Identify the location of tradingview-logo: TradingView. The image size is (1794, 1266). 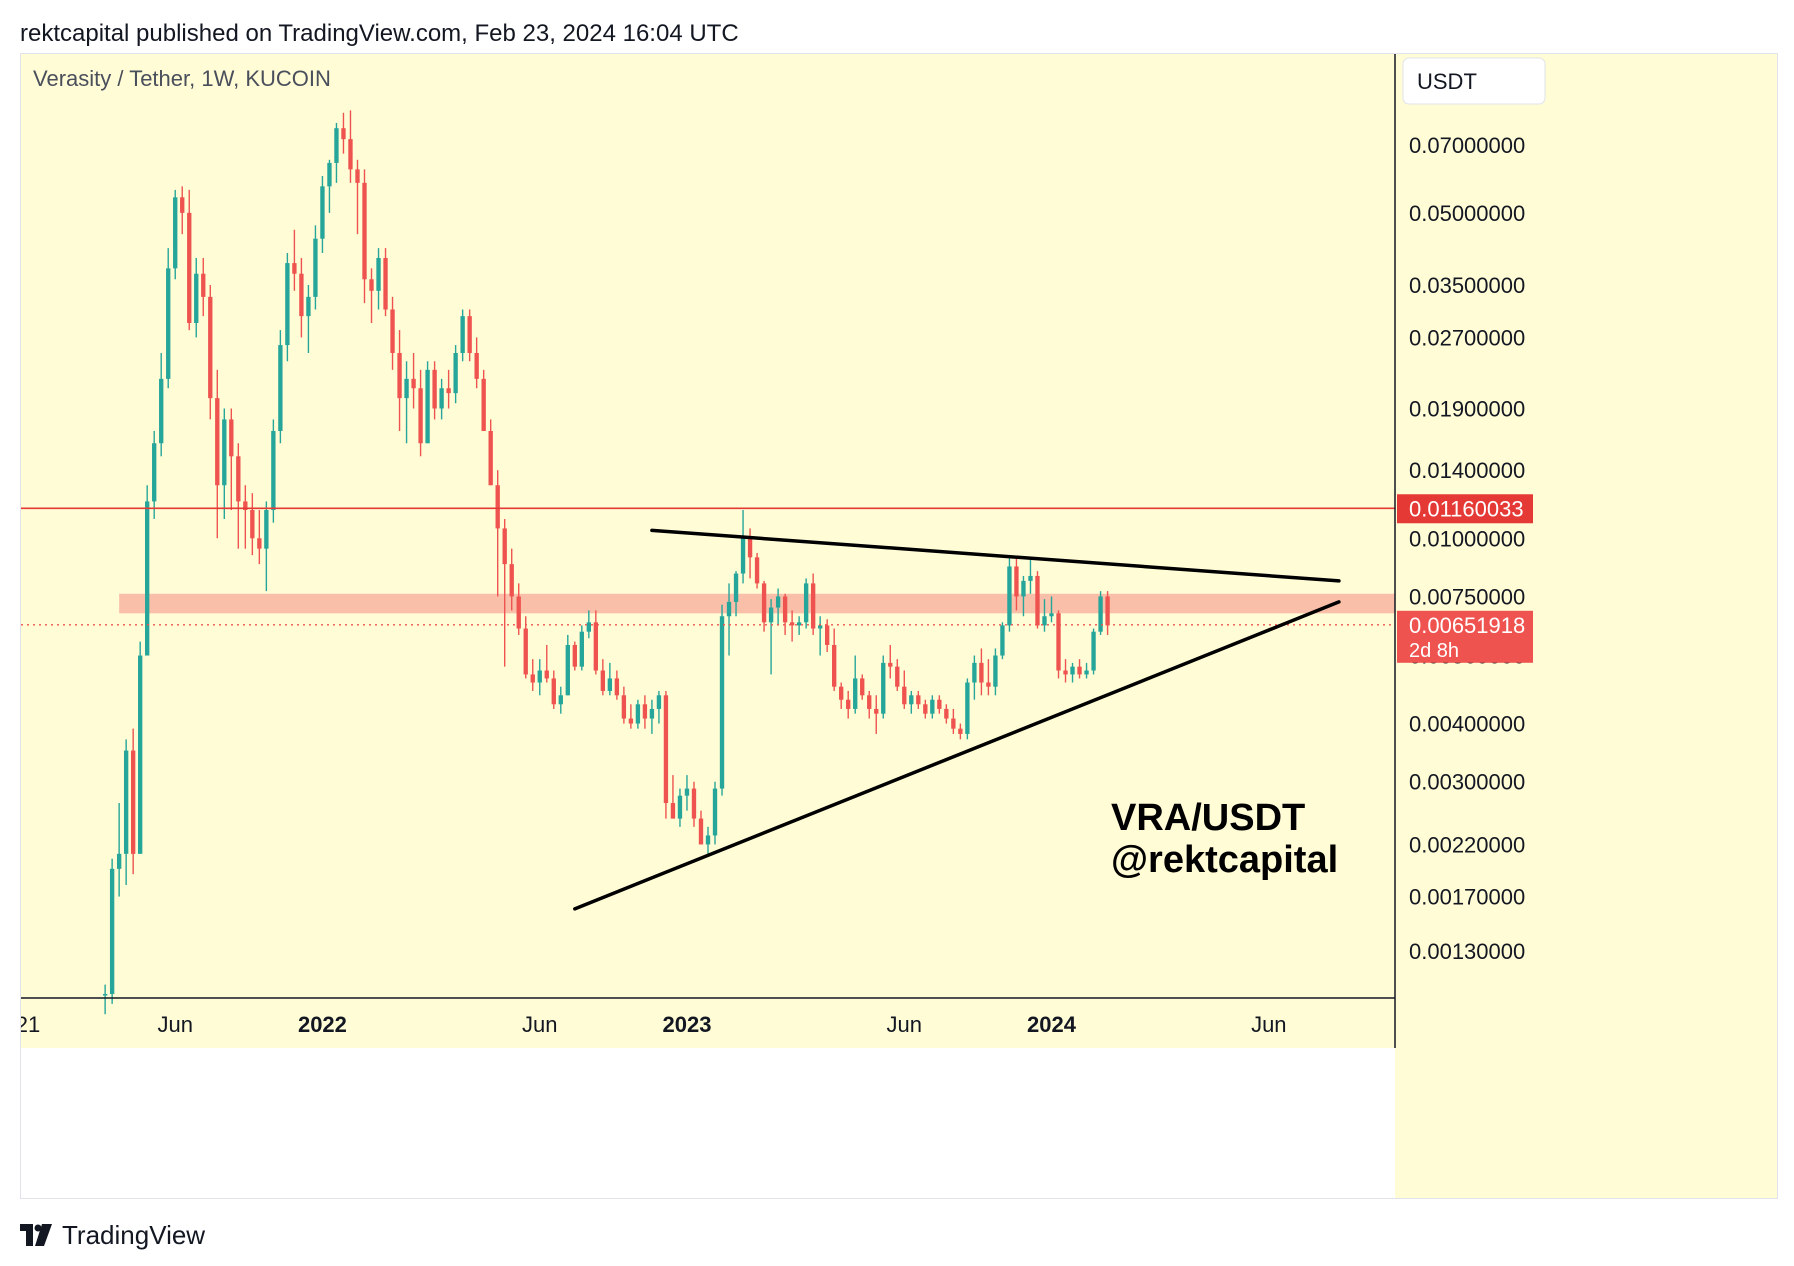
(112, 1235).